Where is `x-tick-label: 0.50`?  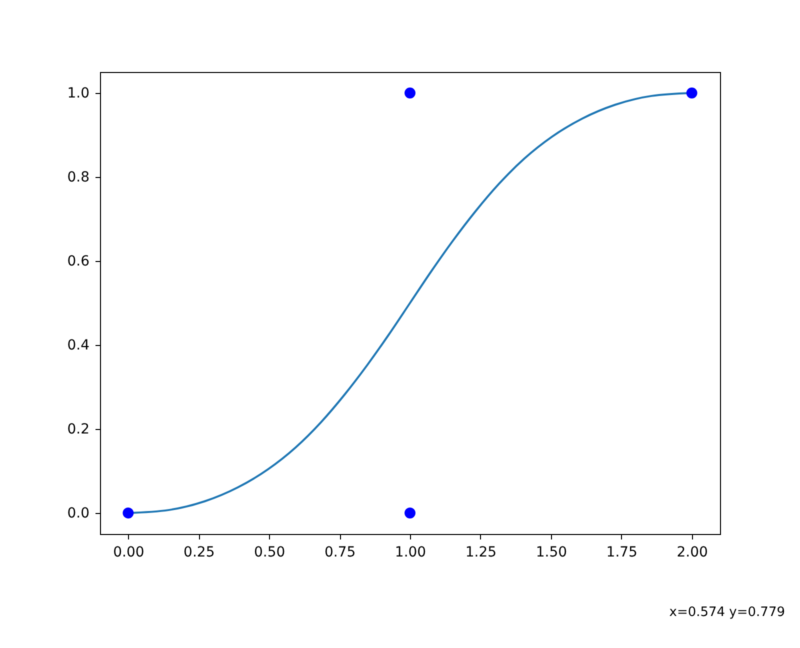
x-tick-label: 0.50 is located at coordinates (270, 552).